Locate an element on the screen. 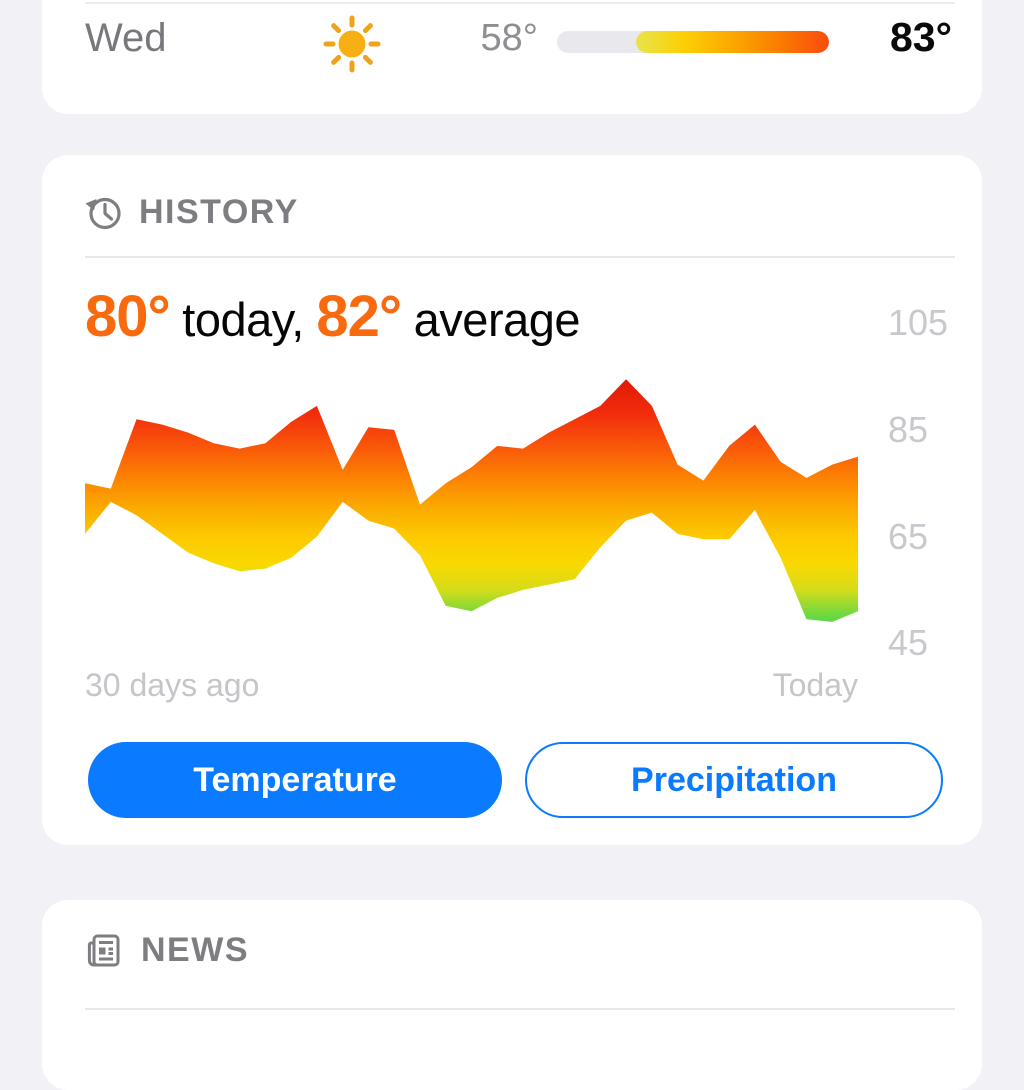 This screenshot has width=1024, height=1090. news-header: NEWS is located at coordinates (167, 950).